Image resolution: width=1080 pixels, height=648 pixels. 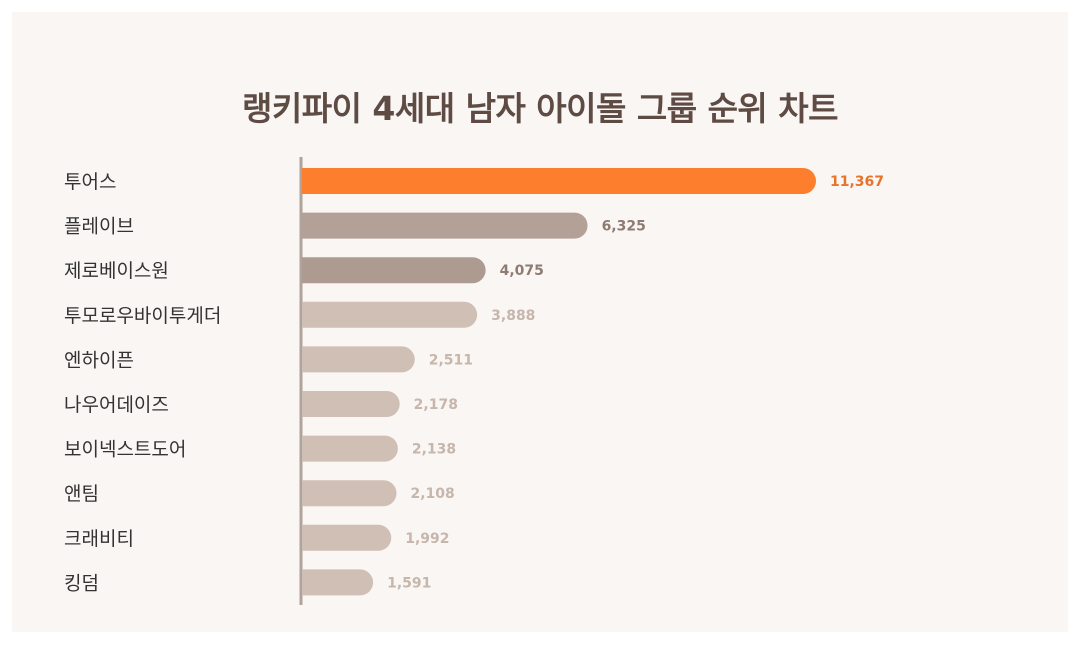 I want to click on category-label: 크래비티, so click(x=99, y=539).